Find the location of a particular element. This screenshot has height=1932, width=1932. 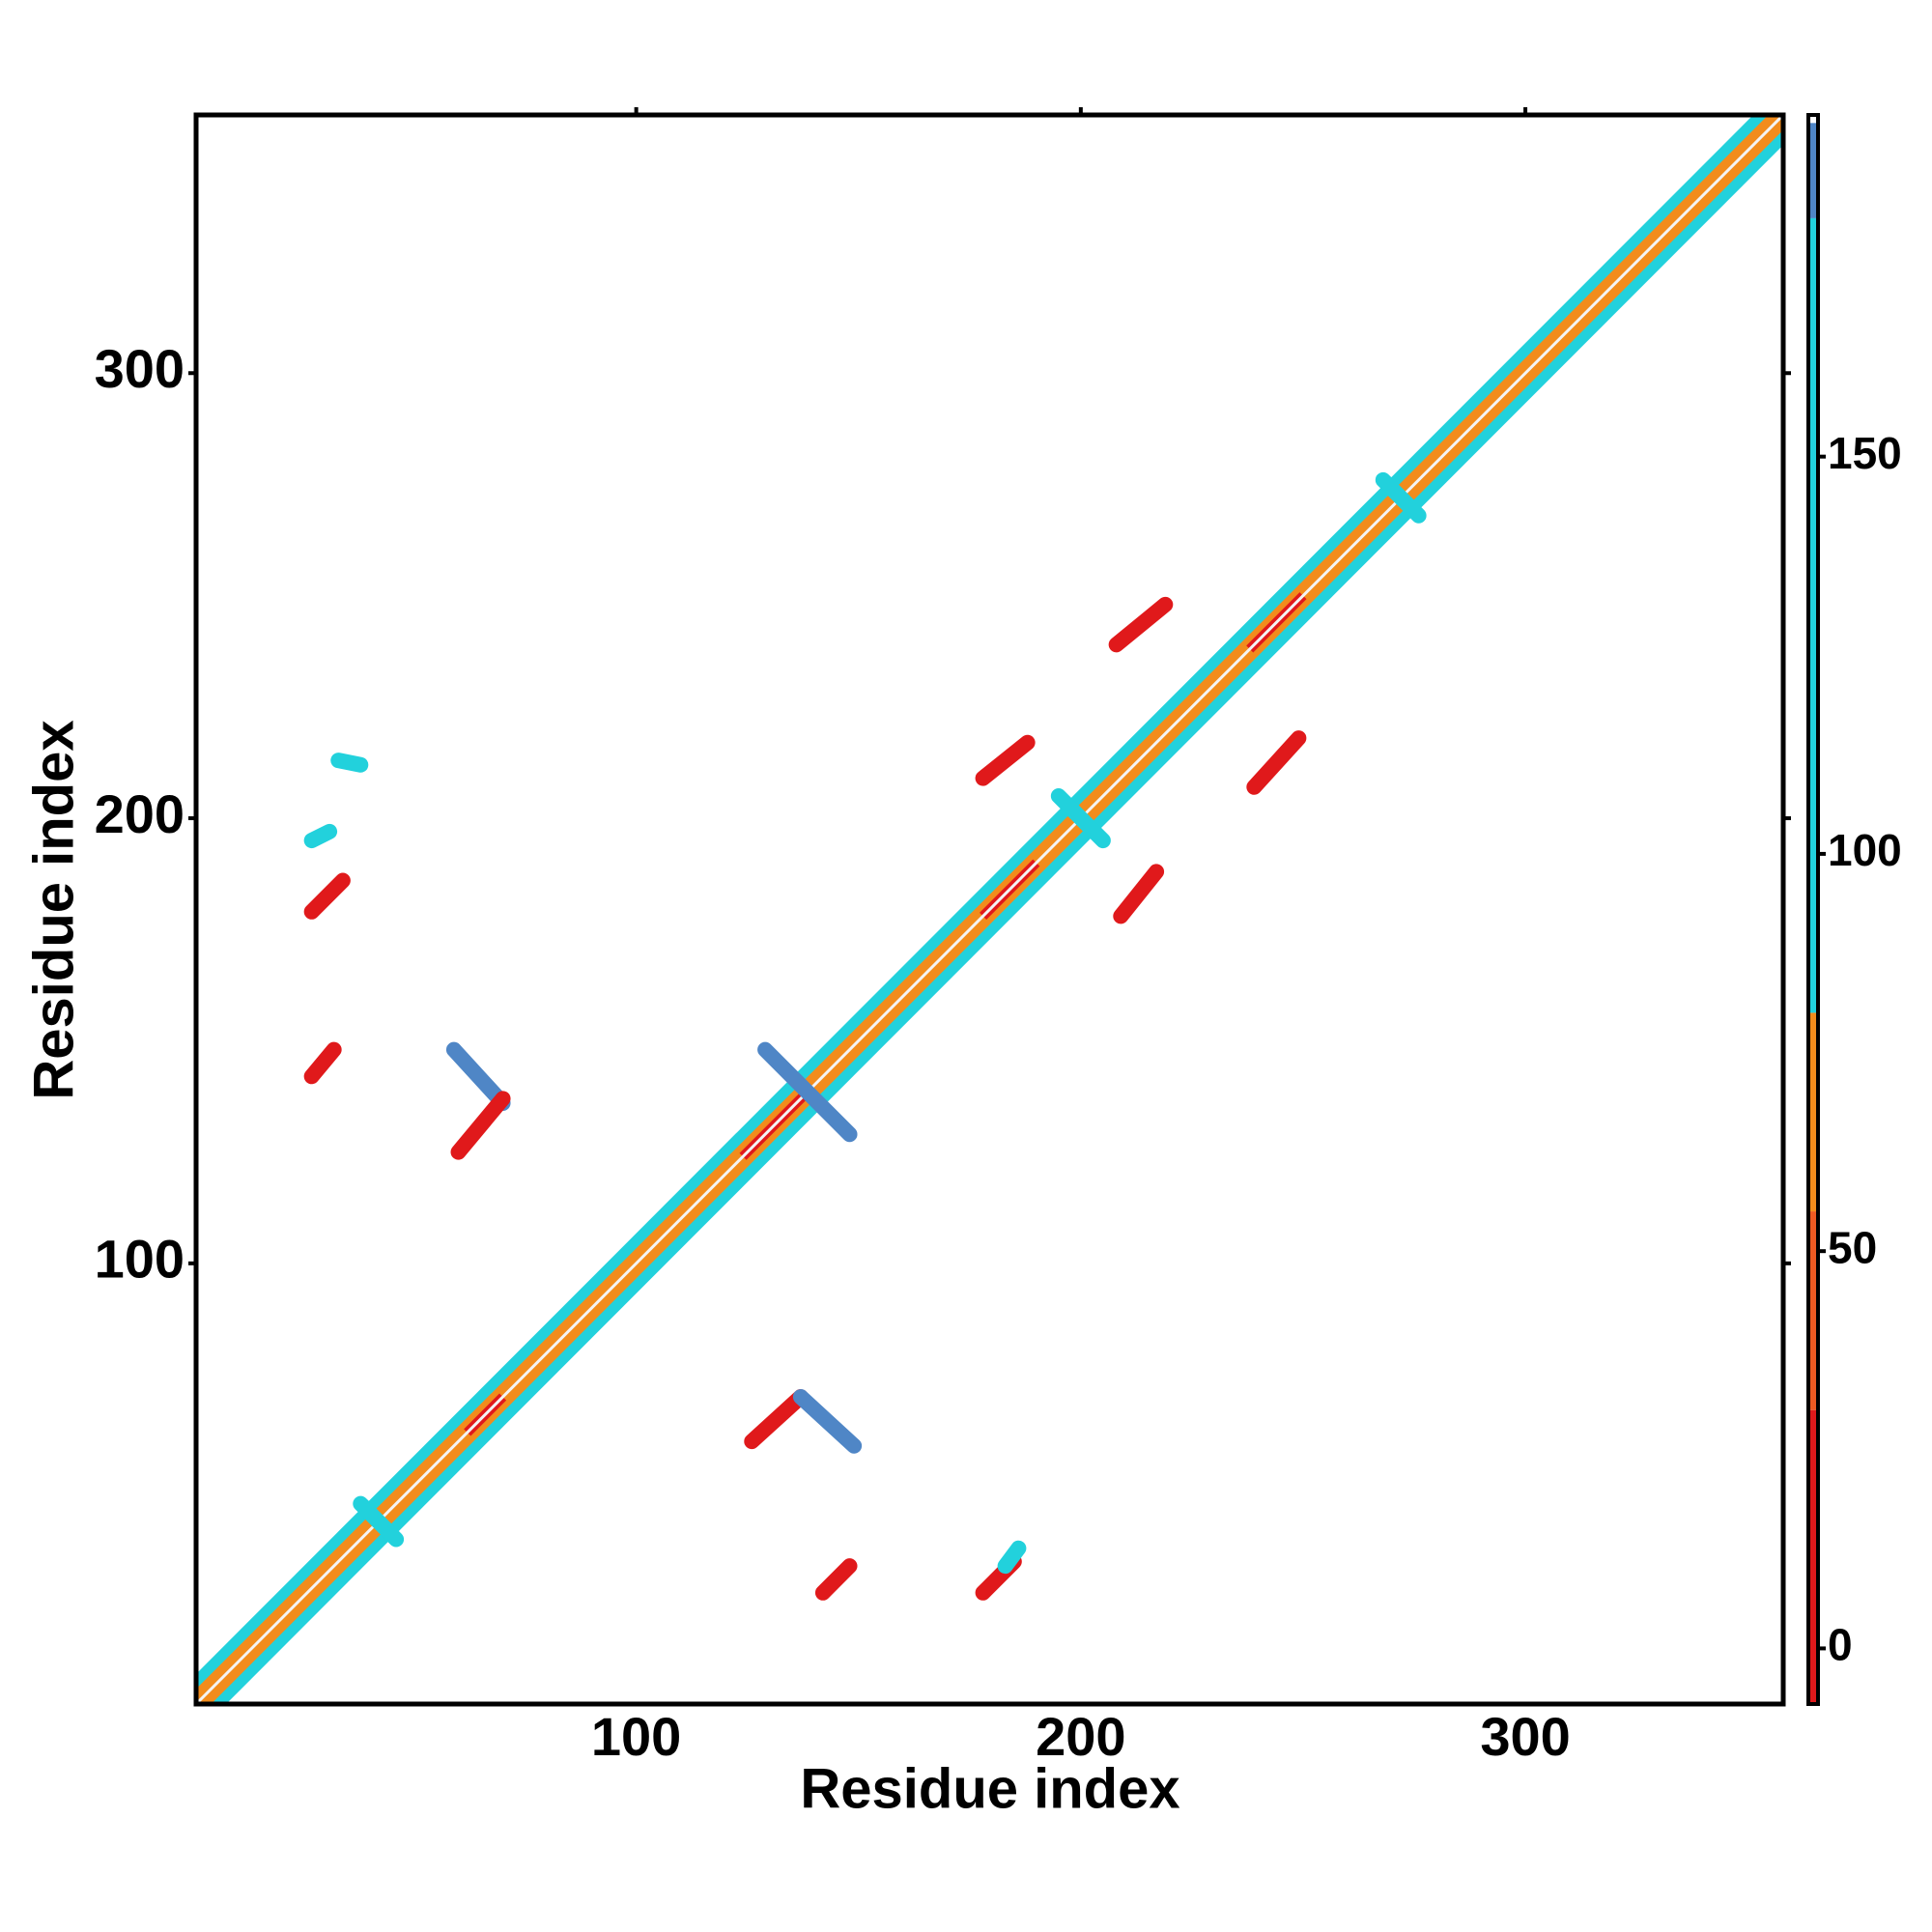

x-tick-label: 100 is located at coordinates (636, 1736).